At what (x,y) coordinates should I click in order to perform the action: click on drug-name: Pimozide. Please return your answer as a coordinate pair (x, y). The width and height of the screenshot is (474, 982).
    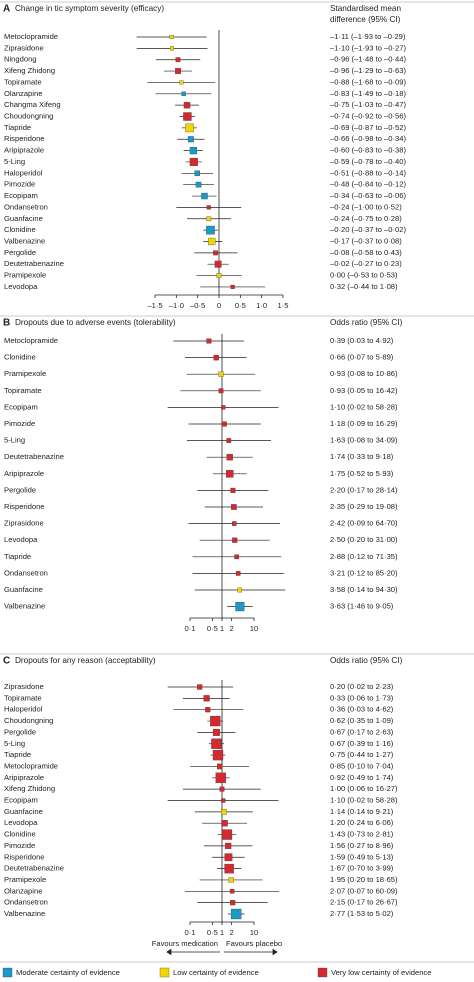
    Looking at the image, I should click on (19, 423).